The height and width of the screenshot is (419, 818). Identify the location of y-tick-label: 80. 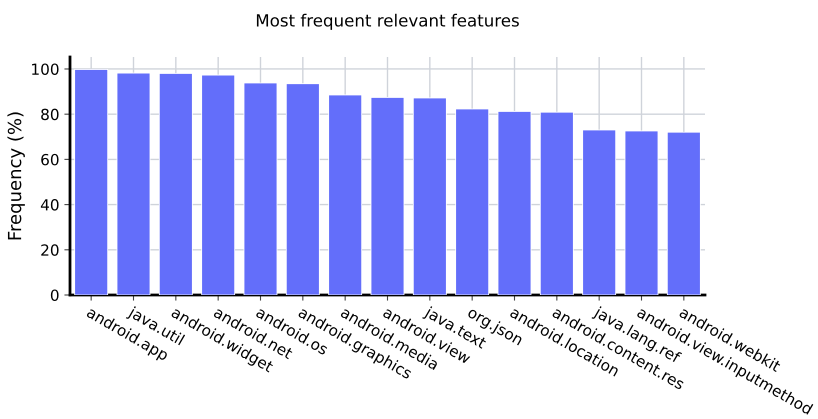
(50, 114).